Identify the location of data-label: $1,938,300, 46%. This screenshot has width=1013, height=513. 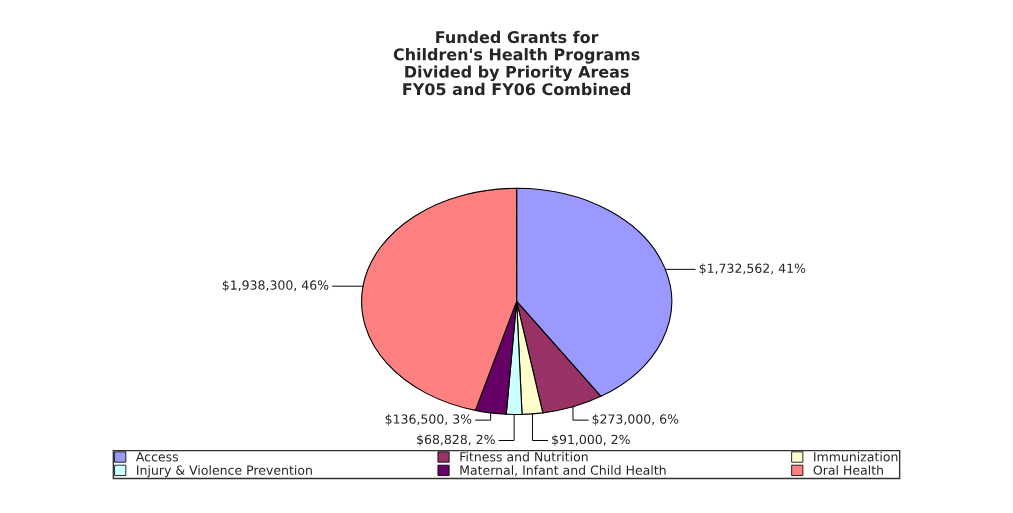
(275, 286).